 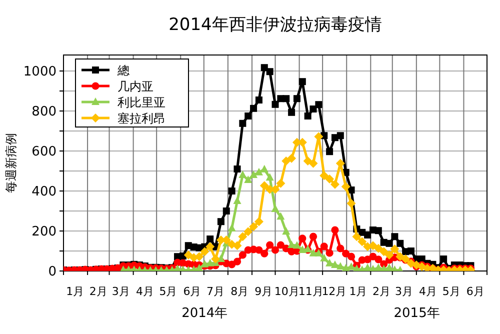 What do you see at coordinates (44, 112) in the screenshot?
I see `y-tick-label: 800` at bounding box center [44, 112].